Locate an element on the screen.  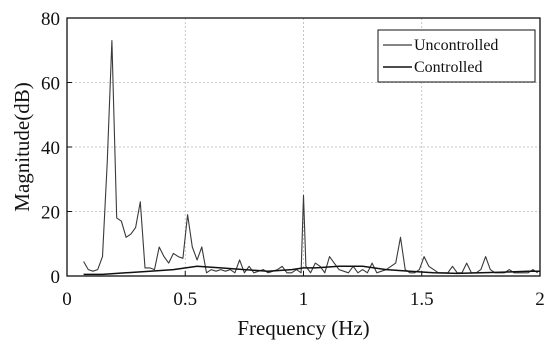
y-tick-label: 20 is located at coordinates (50, 213).